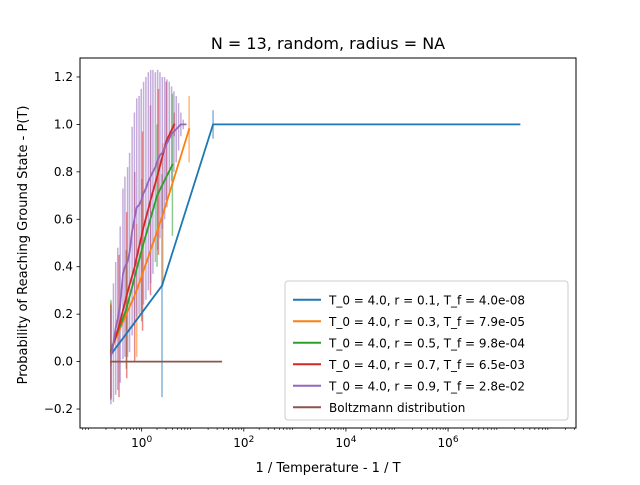 The image size is (640, 485). What do you see at coordinates (328, 43) in the screenshot?
I see `chart-title: N = 13, random, radius = NA` at bounding box center [328, 43].